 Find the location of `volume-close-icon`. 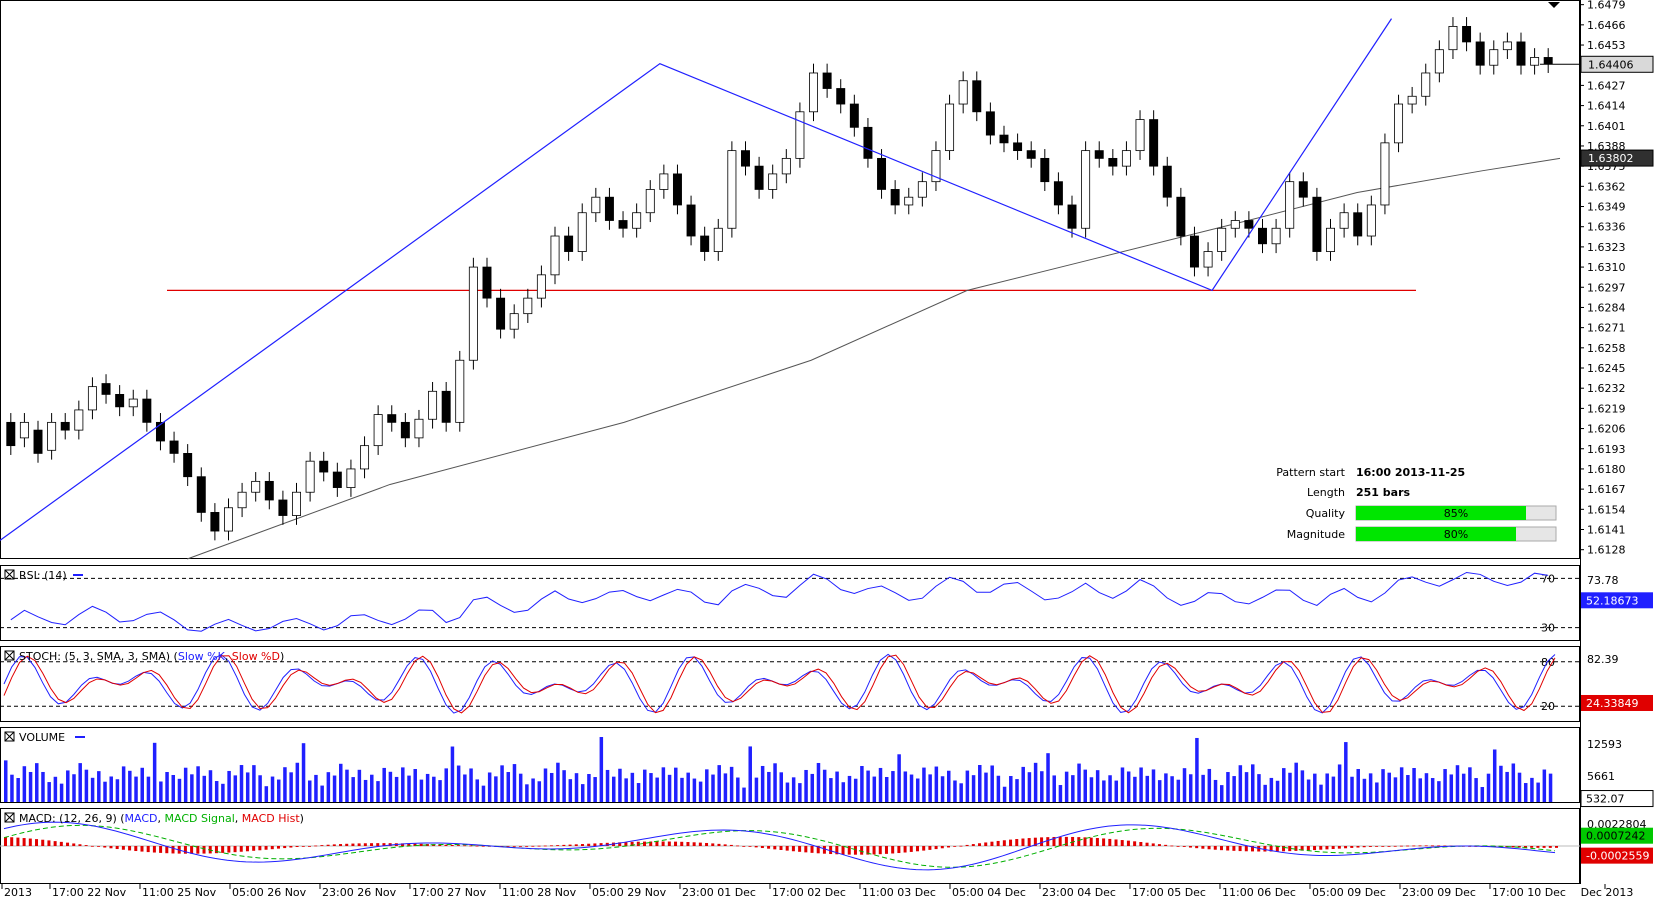

volume-close-icon is located at coordinates (9, 736).